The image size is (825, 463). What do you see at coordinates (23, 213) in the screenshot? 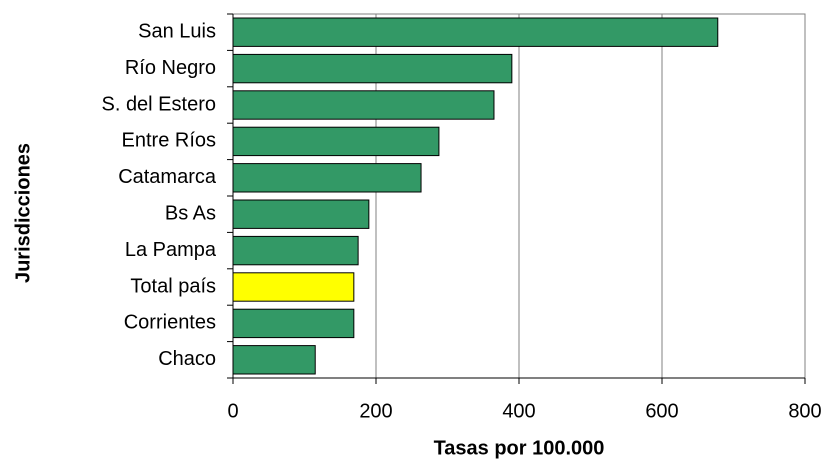
I see `y-axis-title: Jurisdicciones` at bounding box center [23, 213].